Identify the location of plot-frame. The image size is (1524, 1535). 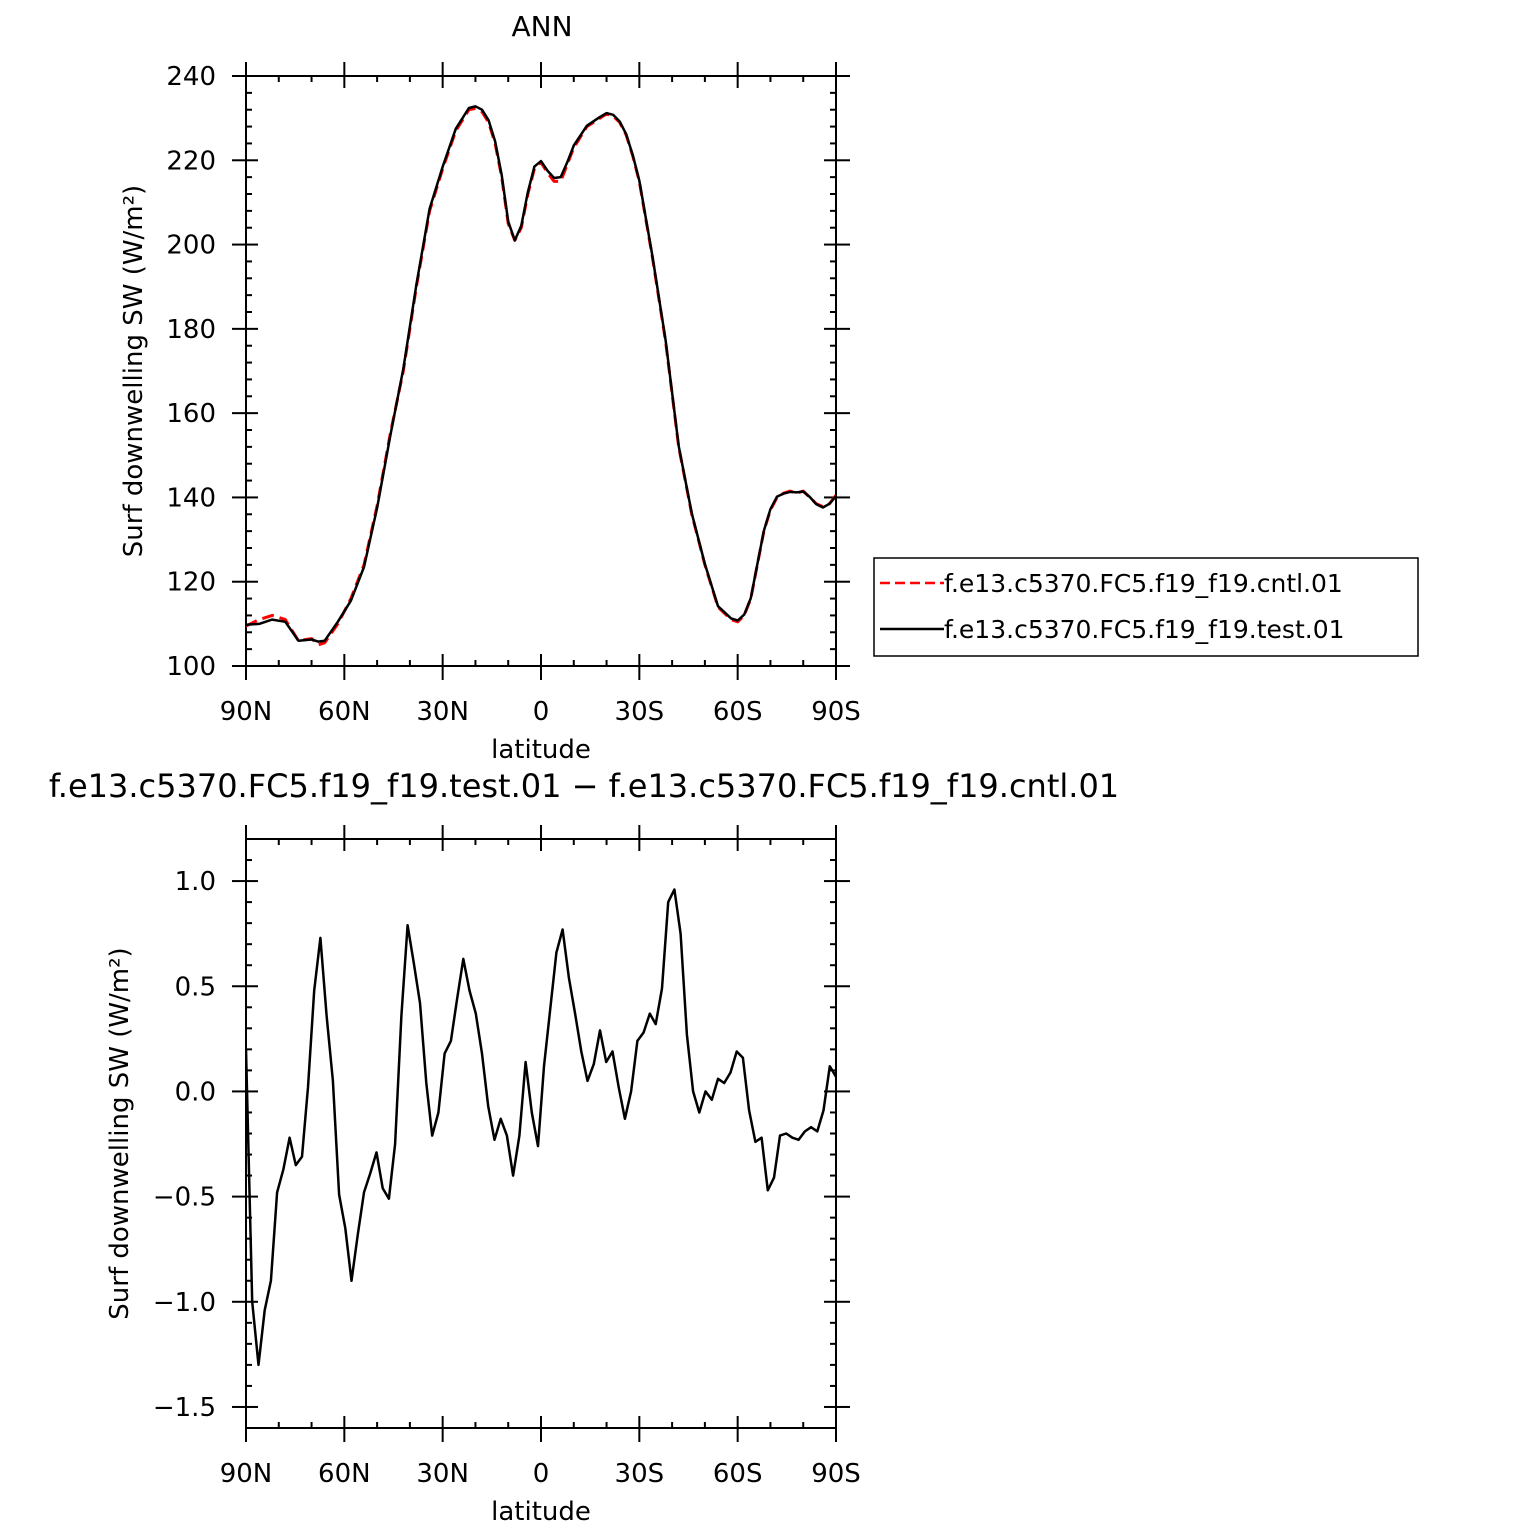
(541, 1133).